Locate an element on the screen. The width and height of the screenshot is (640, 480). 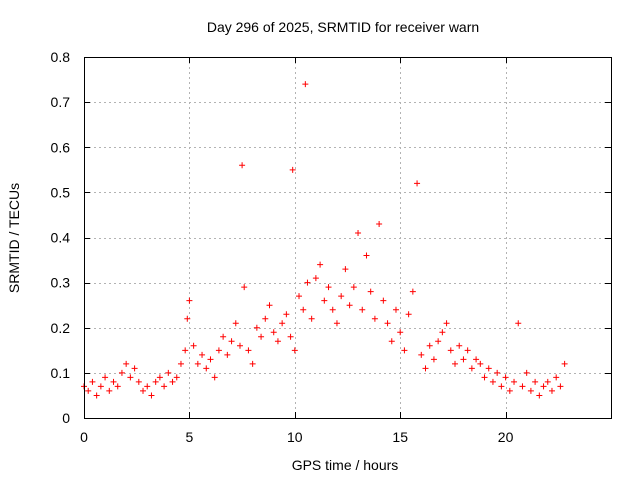
x-tick-label: 20 is located at coordinates (506, 437).